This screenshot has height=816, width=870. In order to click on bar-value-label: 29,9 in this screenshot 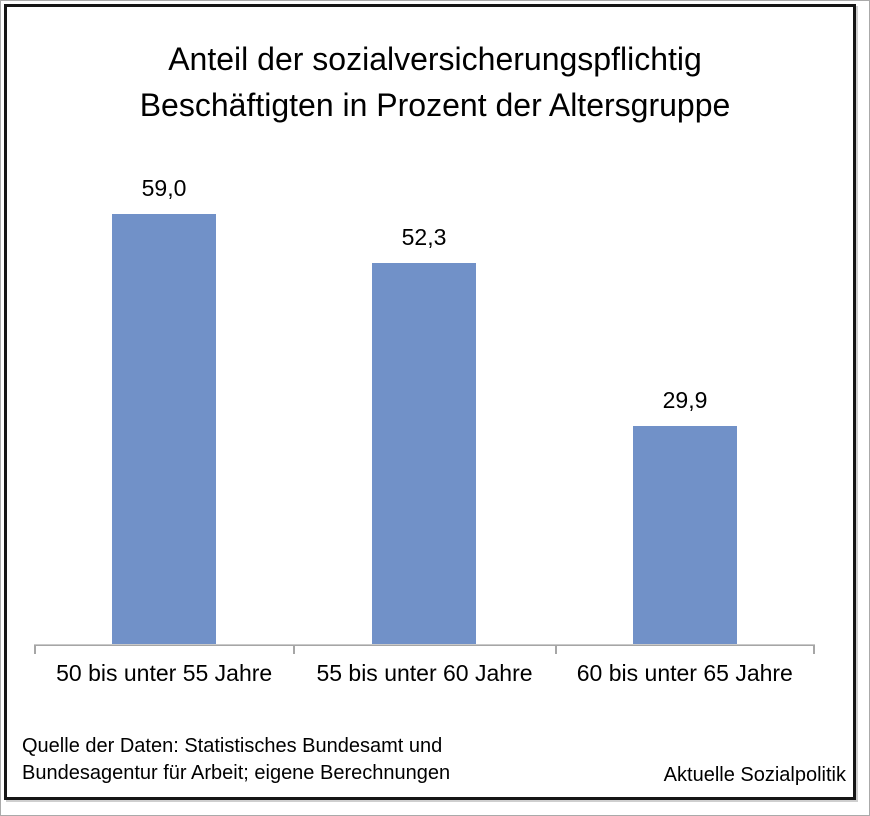, I will do `click(685, 400)`.